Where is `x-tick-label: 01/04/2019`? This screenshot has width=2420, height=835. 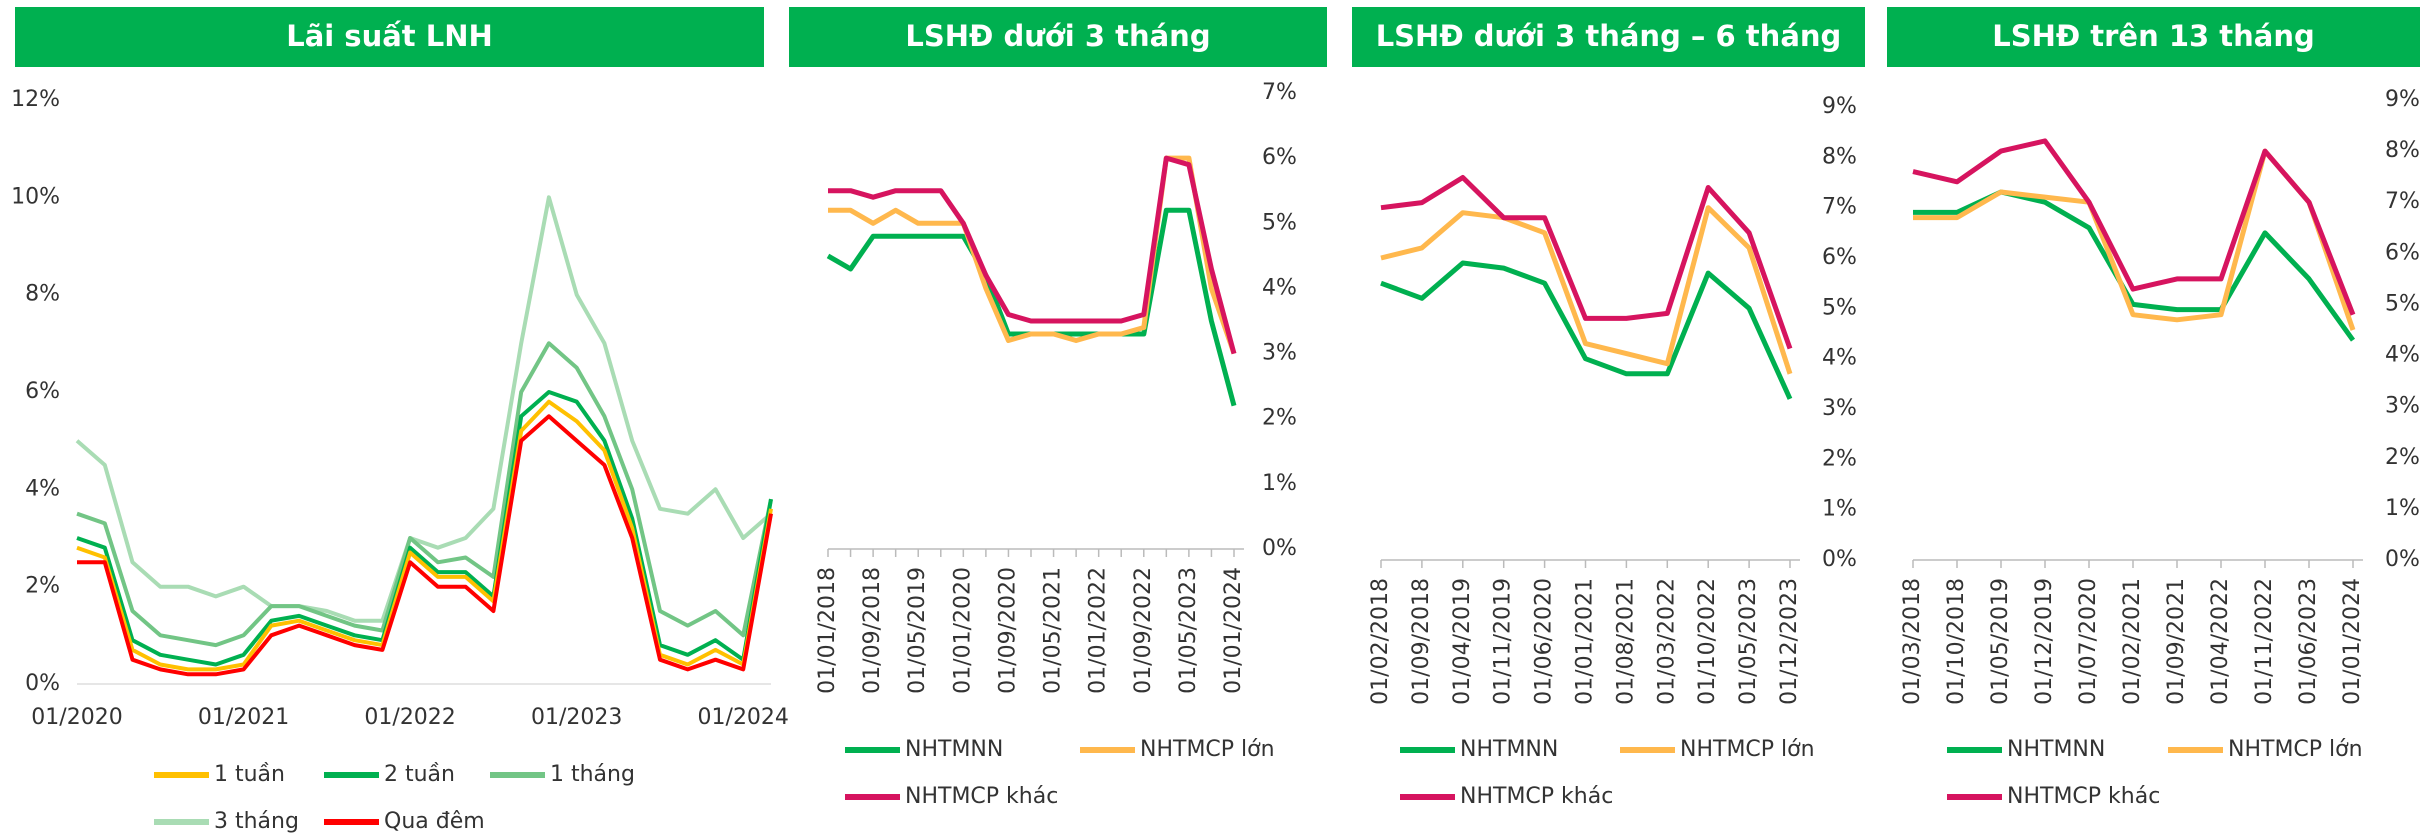
x-tick-label: 01/04/2019 is located at coordinates (1462, 641).